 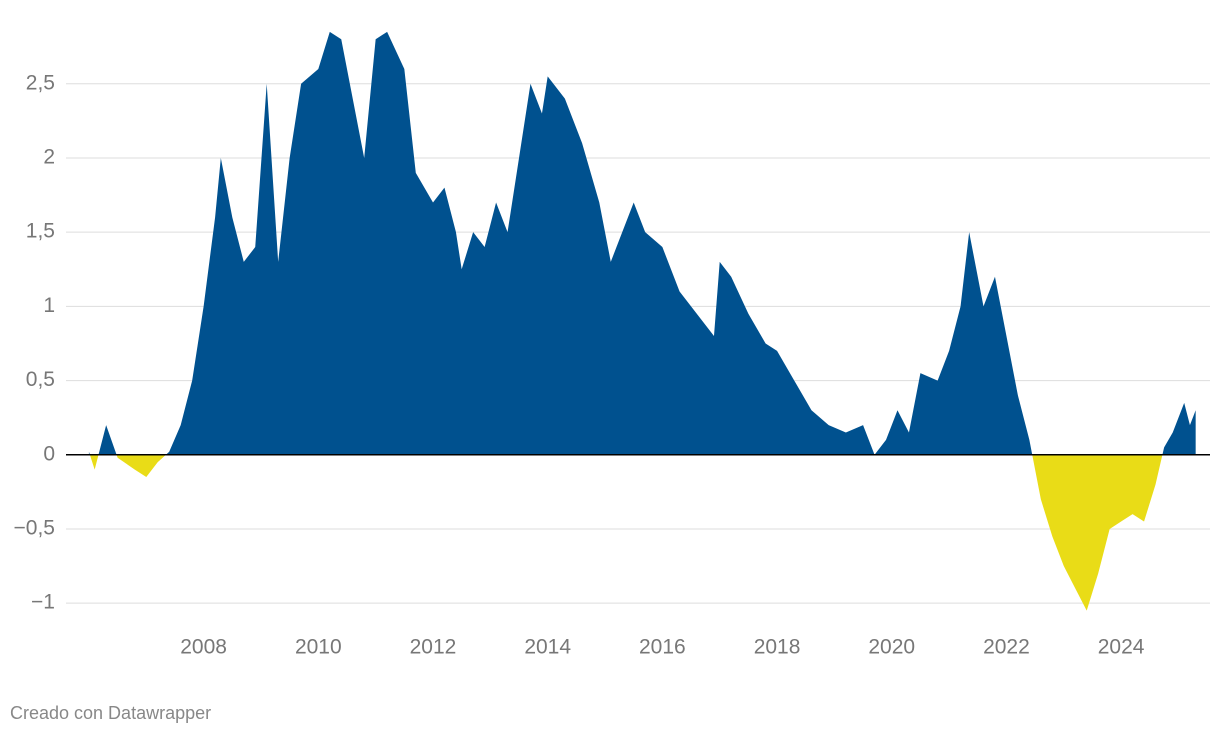 I want to click on y-tick-label: −0,5, so click(x=34, y=528).